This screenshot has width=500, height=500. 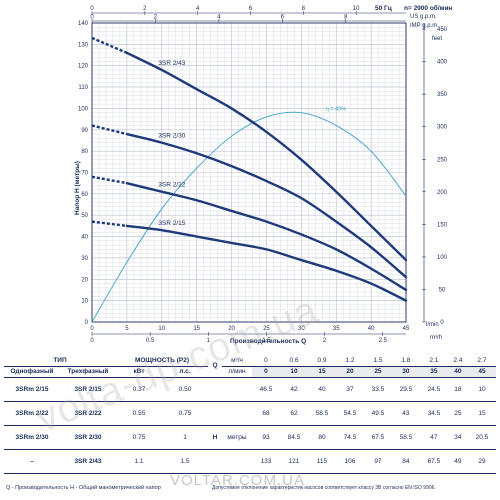 What do you see at coordinates (84, 302) in the screenshot?
I see `y-tick-label: 10` at bounding box center [84, 302].